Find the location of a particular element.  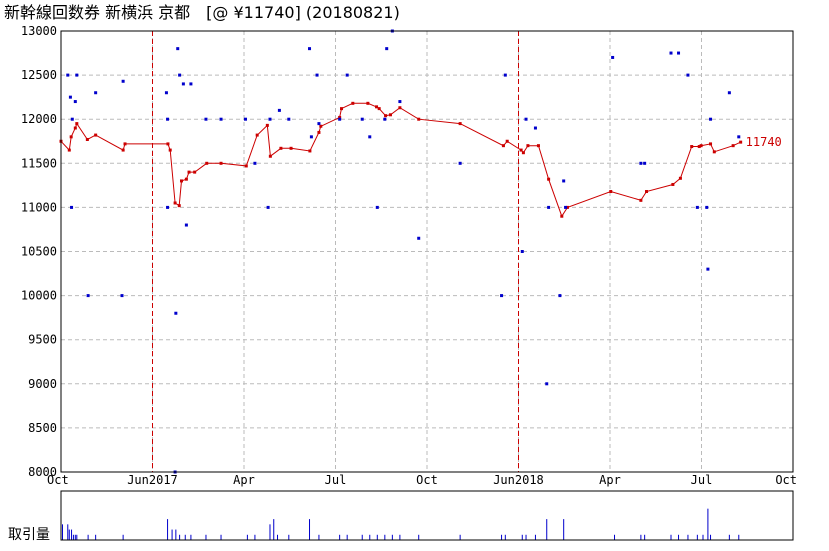

x-tick-label: Jul is located at coordinates (702, 480).